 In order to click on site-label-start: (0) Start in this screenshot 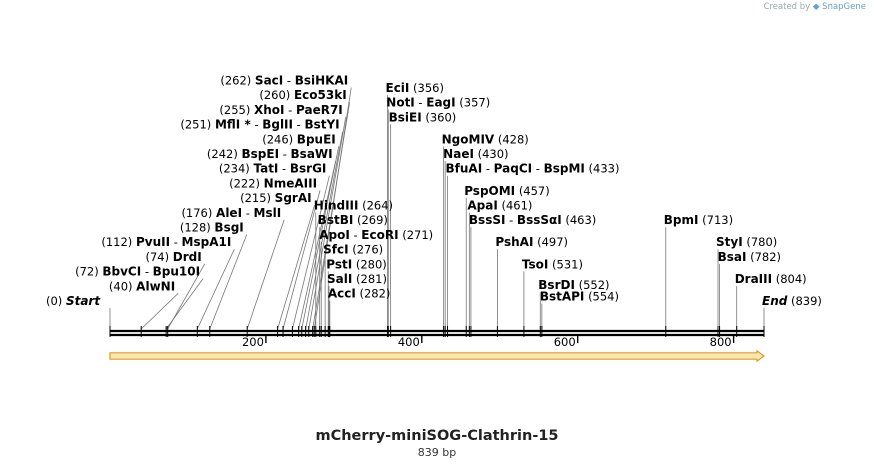, I will do `click(73, 301)`.